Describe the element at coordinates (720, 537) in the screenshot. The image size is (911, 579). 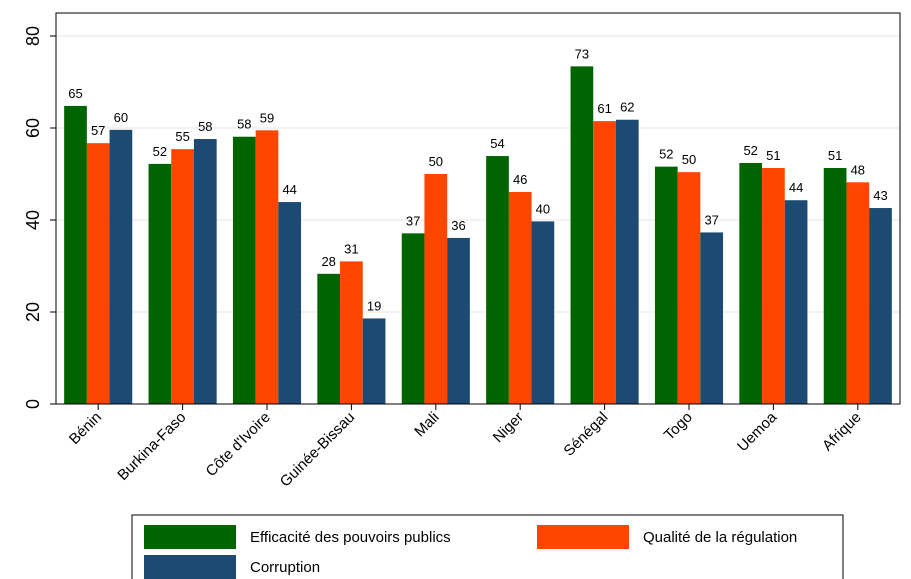
I see `legend-label: Qualité de la régulation` at that location.